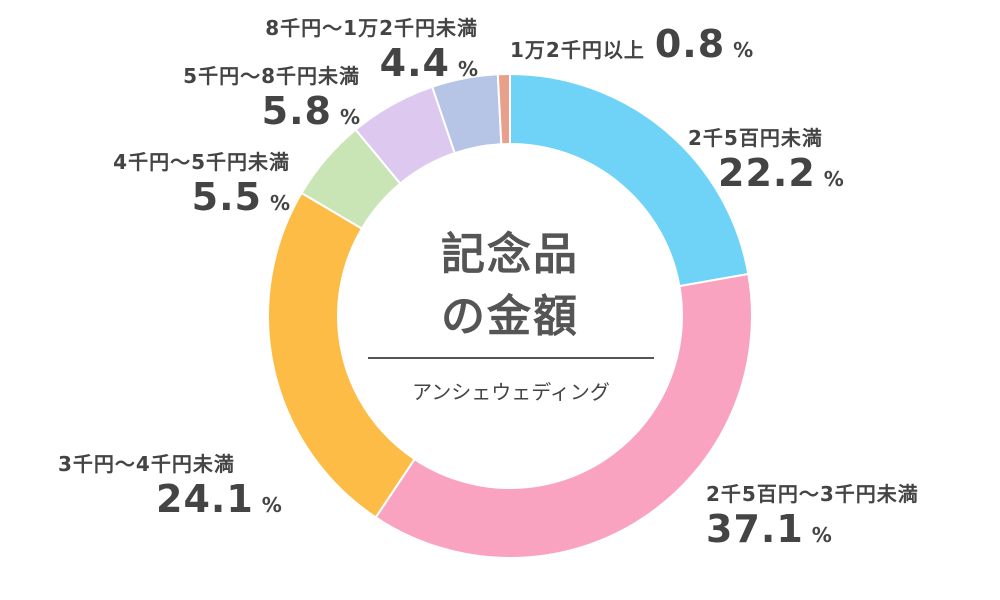 The height and width of the screenshot is (600, 1000). What do you see at coordinates (767, 173) in the screenshot?
I see `slice-value-0: 22.2` at bounding box center [767, 173].